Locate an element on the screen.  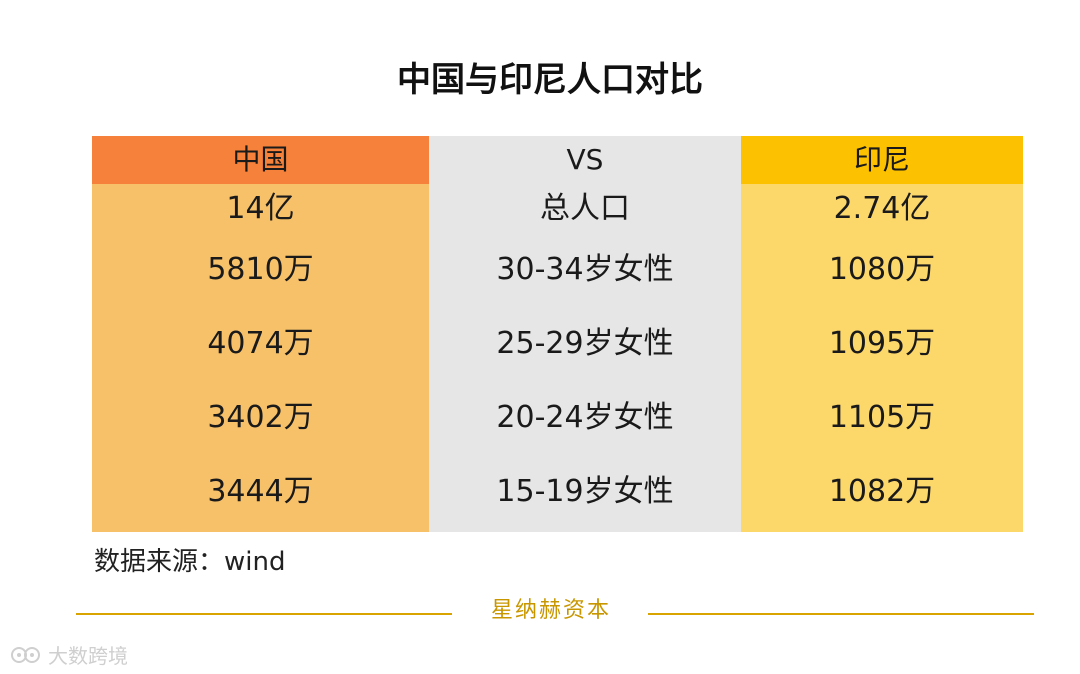
indonesia-15-19-female: 1082万 is located at coordinates (882, 491).